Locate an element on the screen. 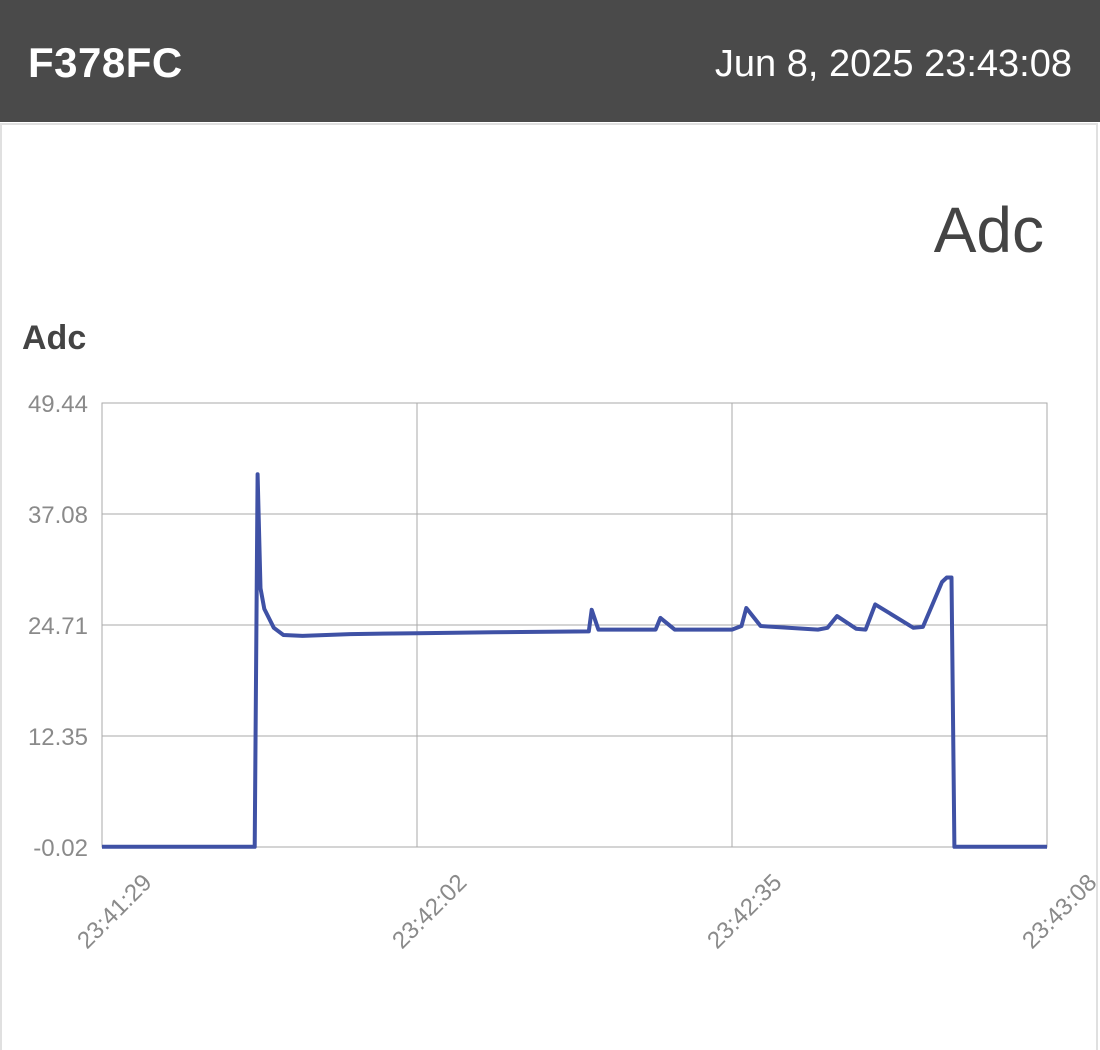 This screenshot has height=1050, width=1100. y-tick-label: -0.02 is located at coordinates (60, 848).